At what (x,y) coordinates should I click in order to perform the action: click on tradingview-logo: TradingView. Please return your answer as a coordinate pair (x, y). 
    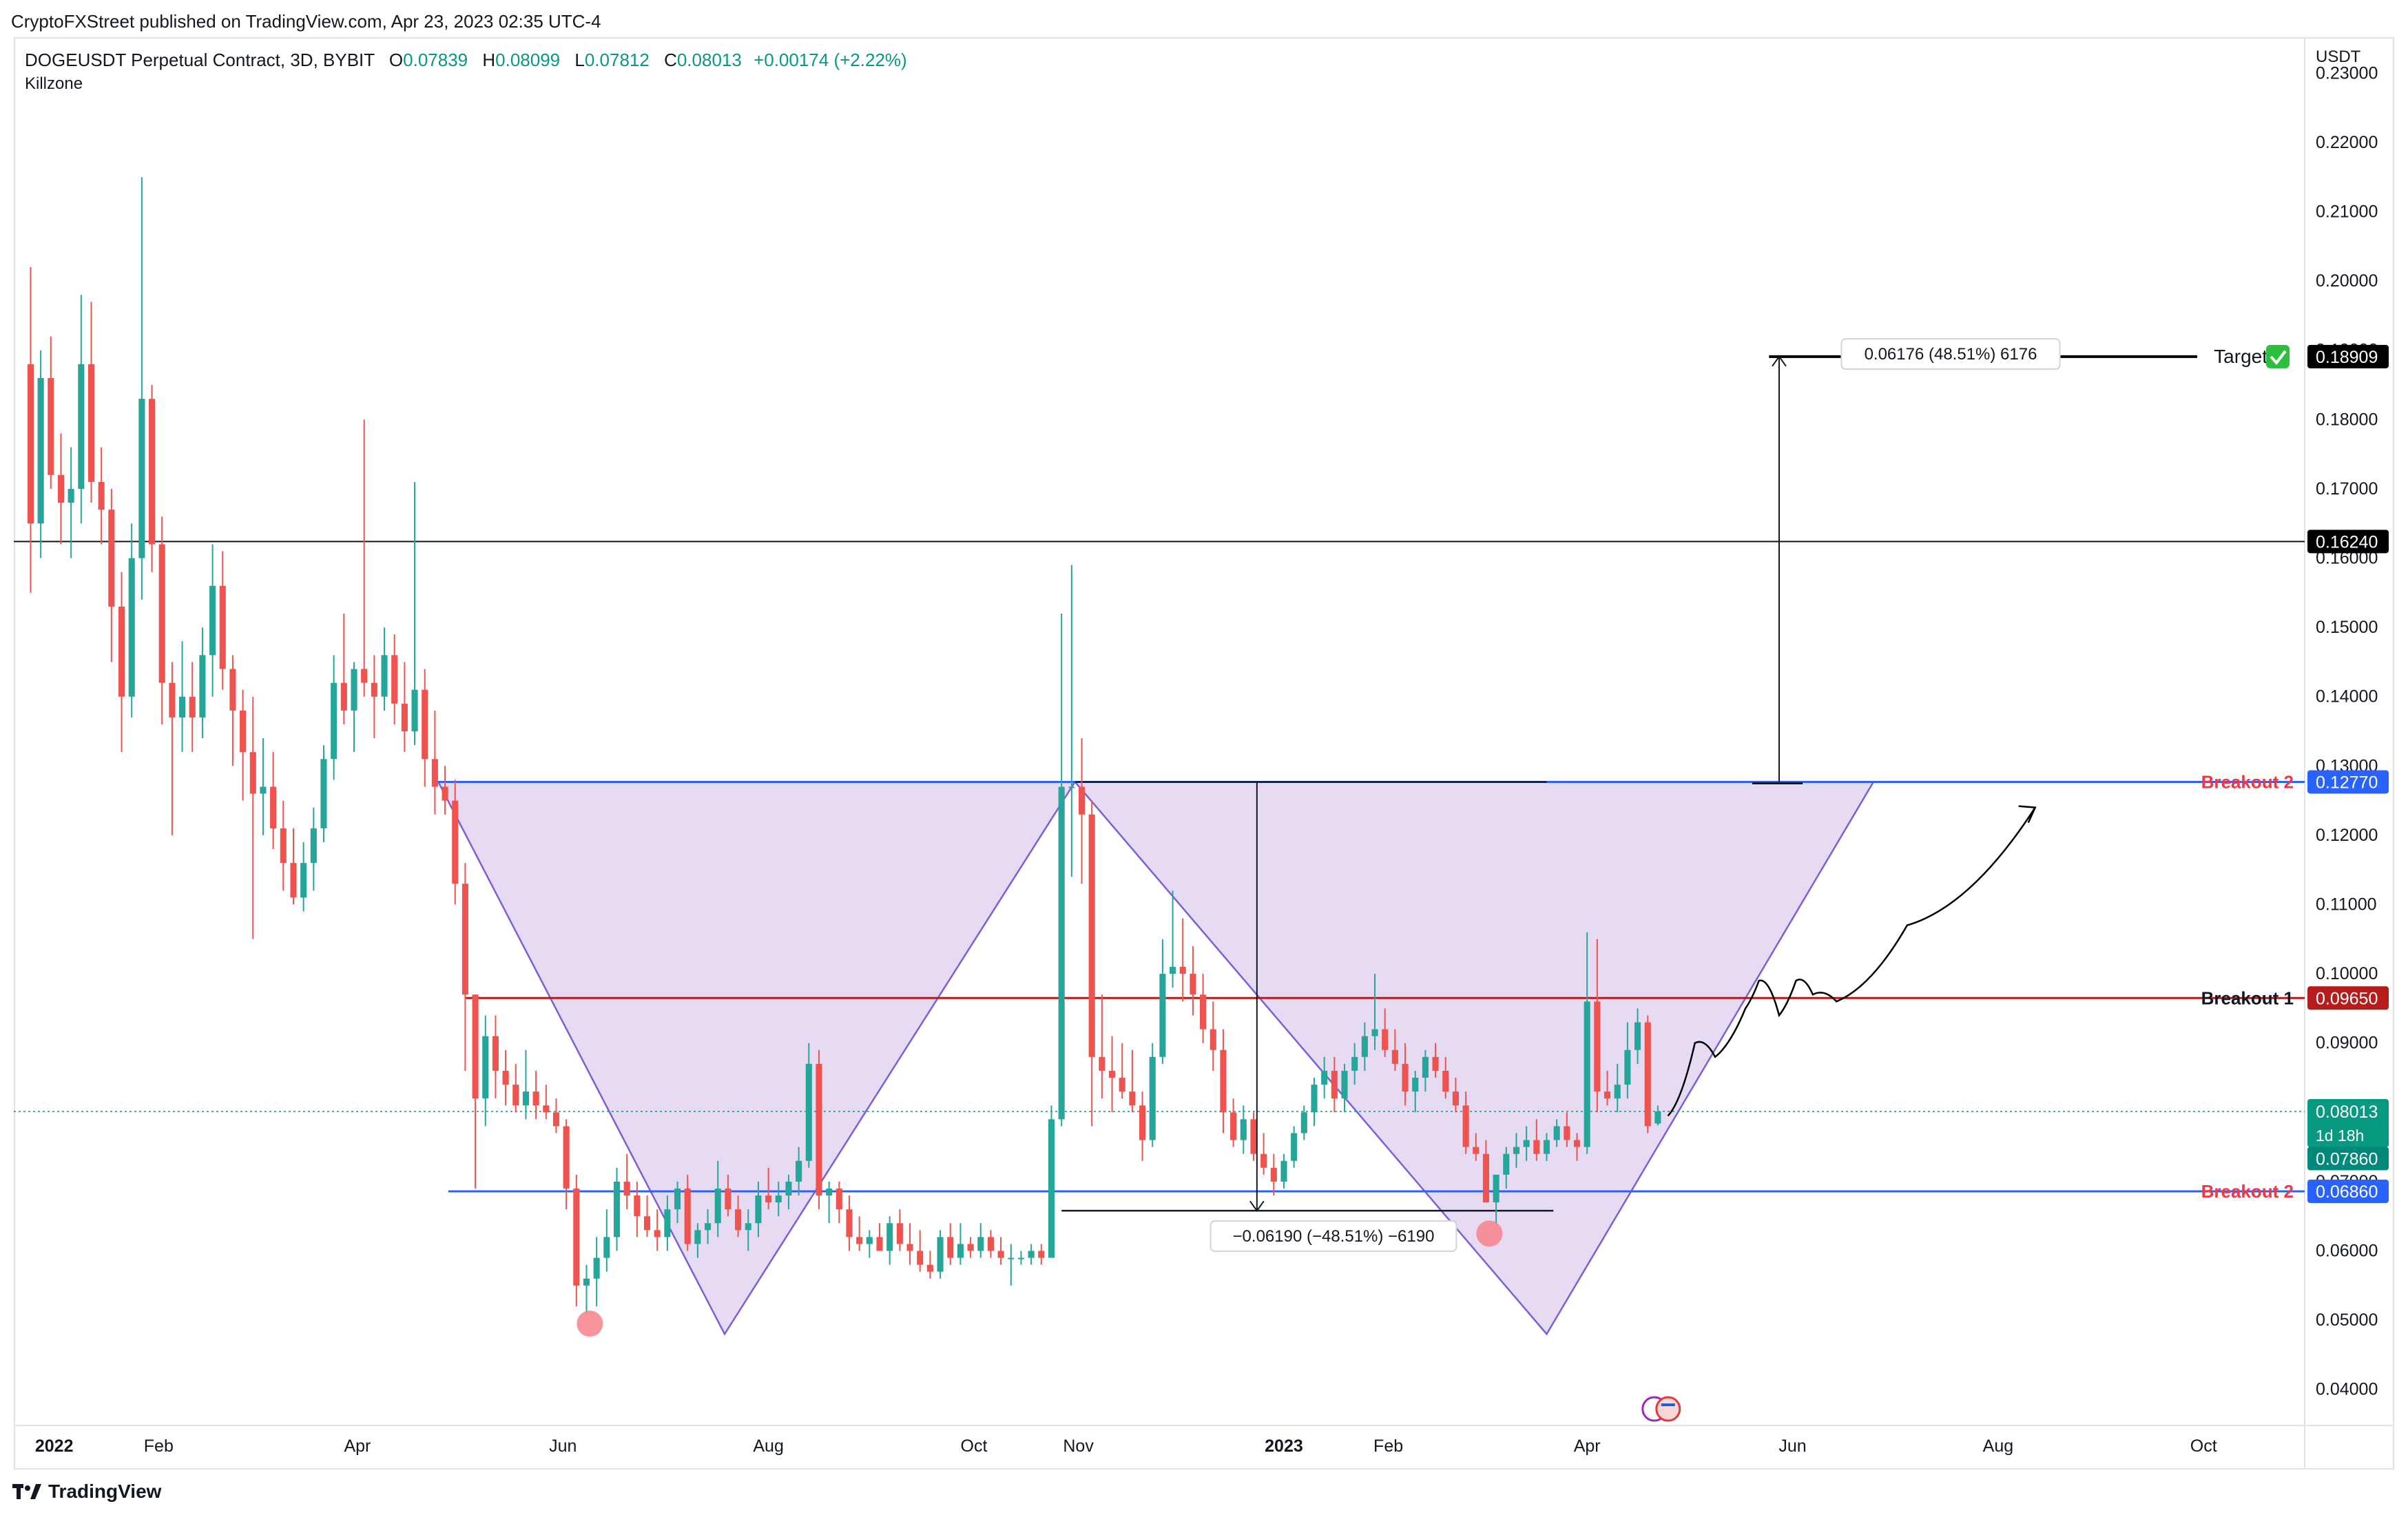
    Looking at the image, I should click on (86, 1492).